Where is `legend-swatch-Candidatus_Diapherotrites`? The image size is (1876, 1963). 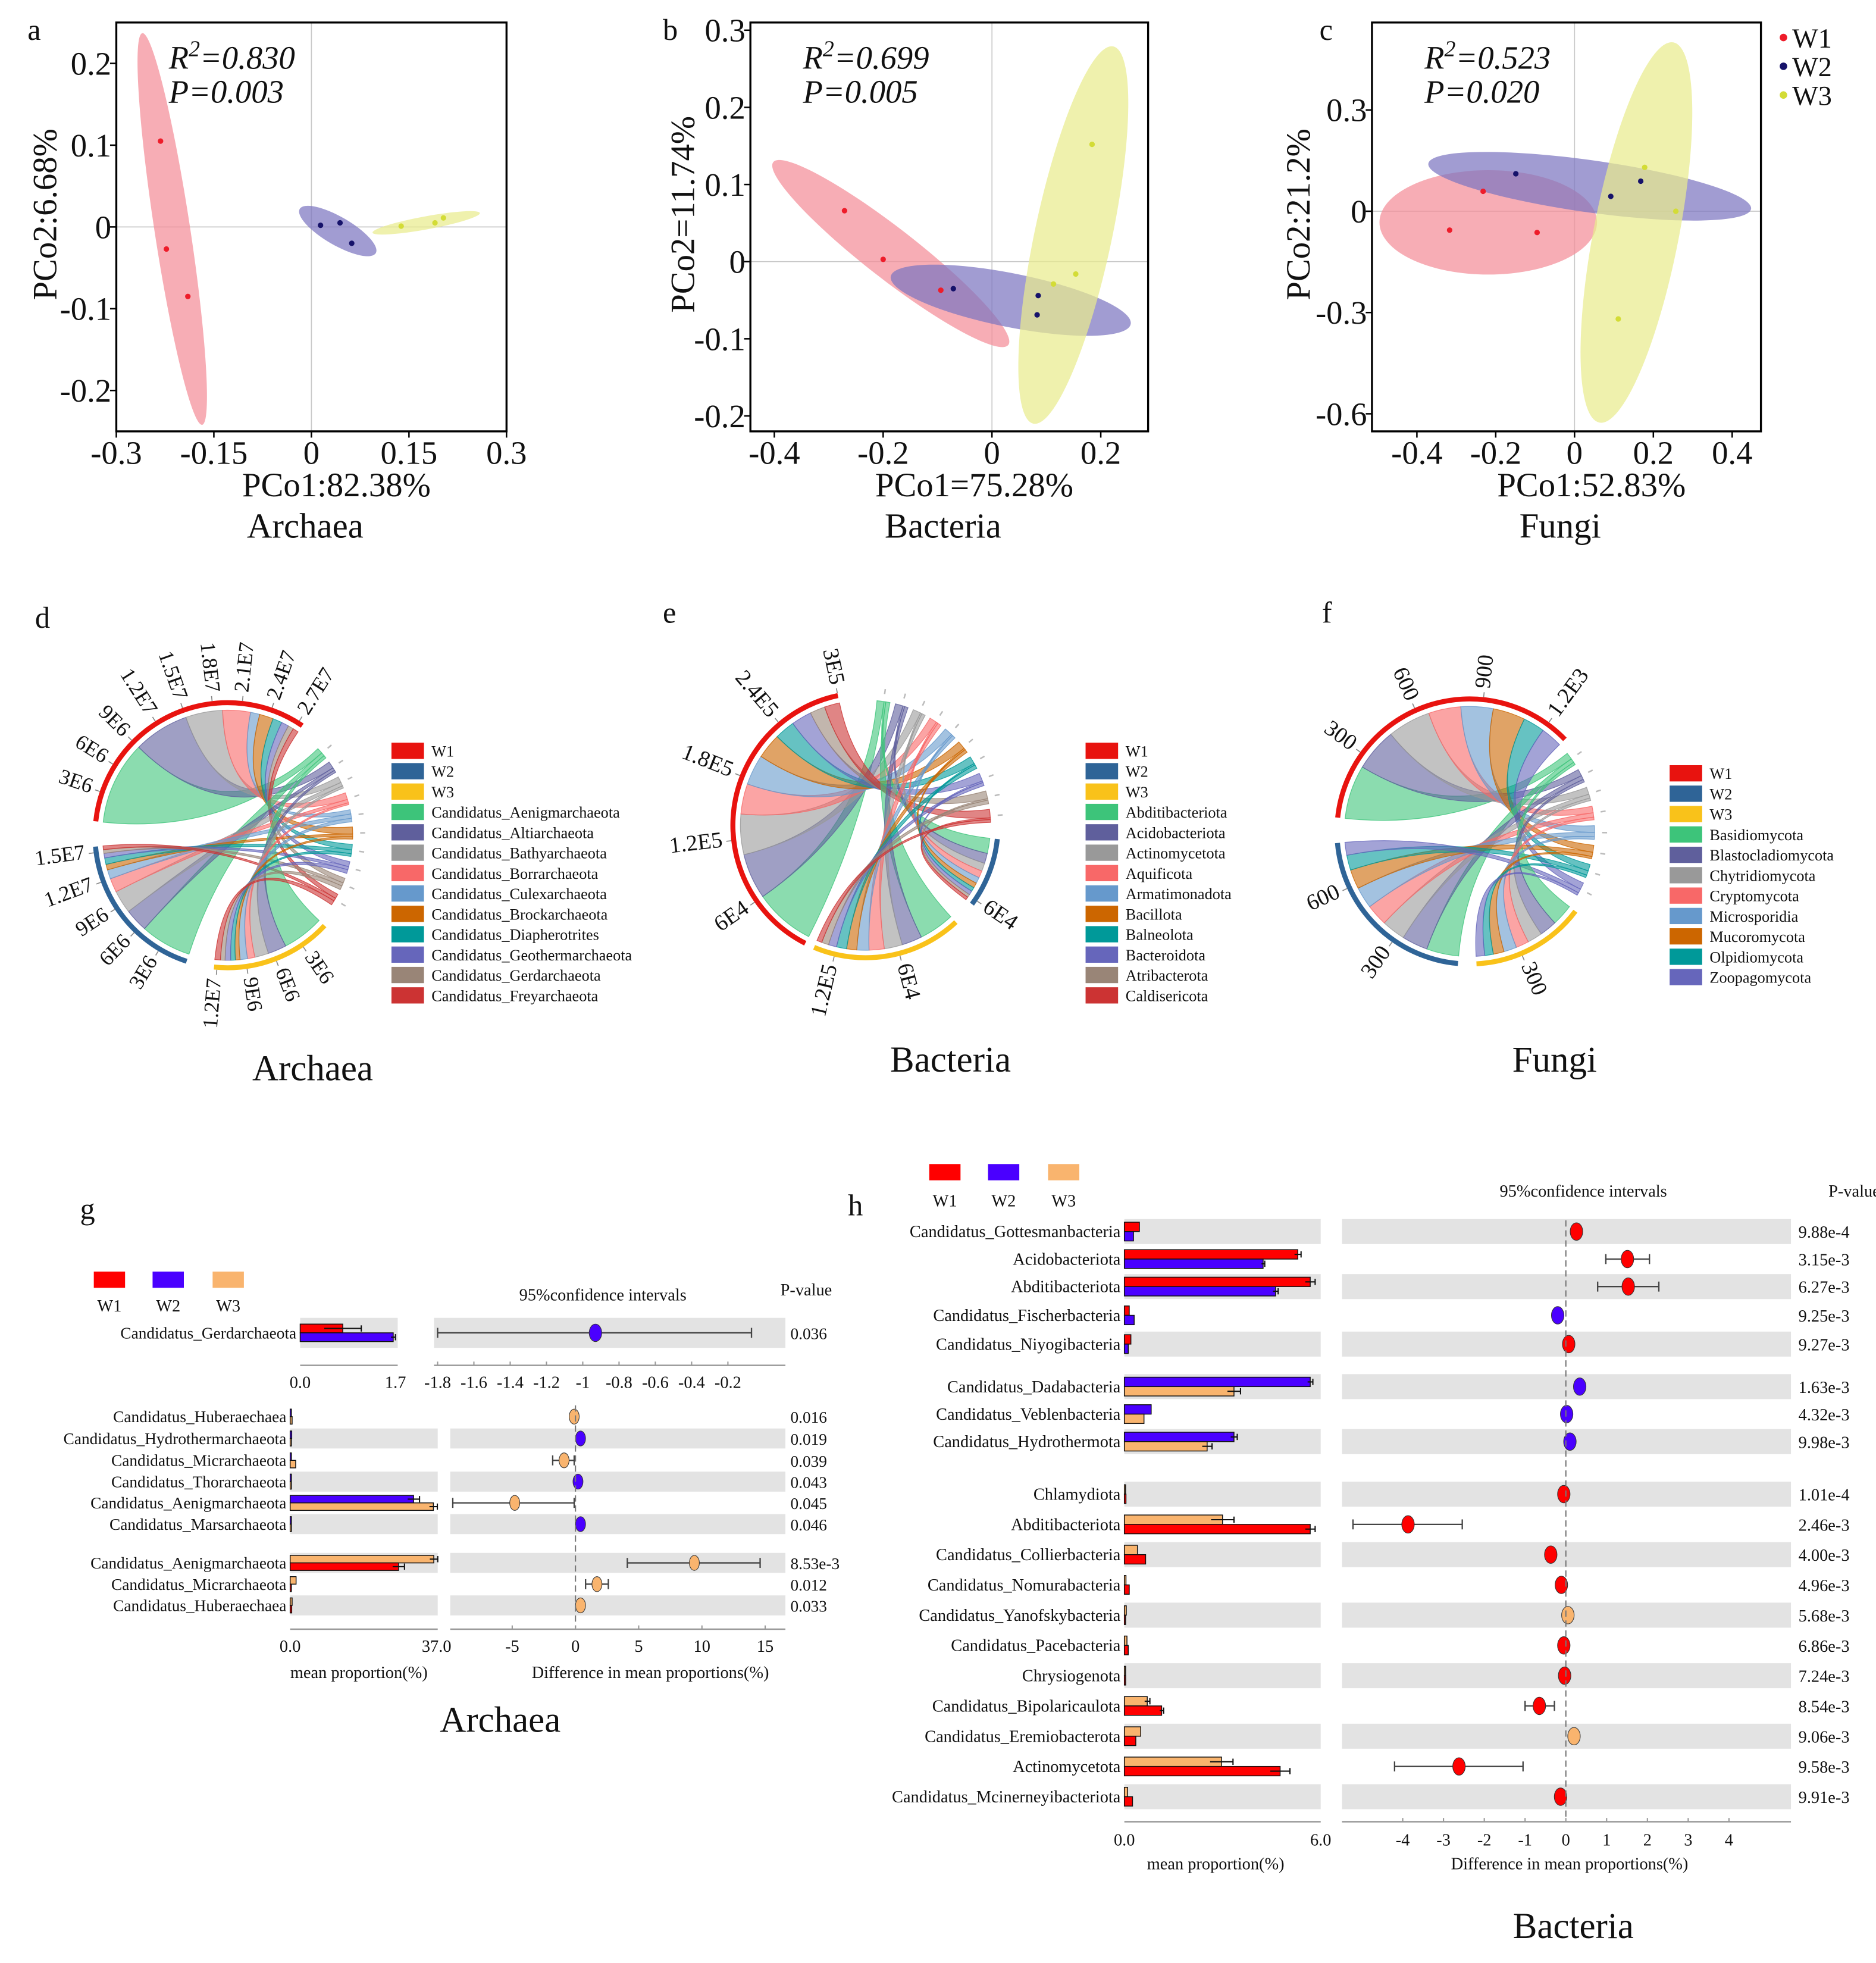
legend-swatch-Candidatus_Diapherotrites is located at coordinates (407, 934).